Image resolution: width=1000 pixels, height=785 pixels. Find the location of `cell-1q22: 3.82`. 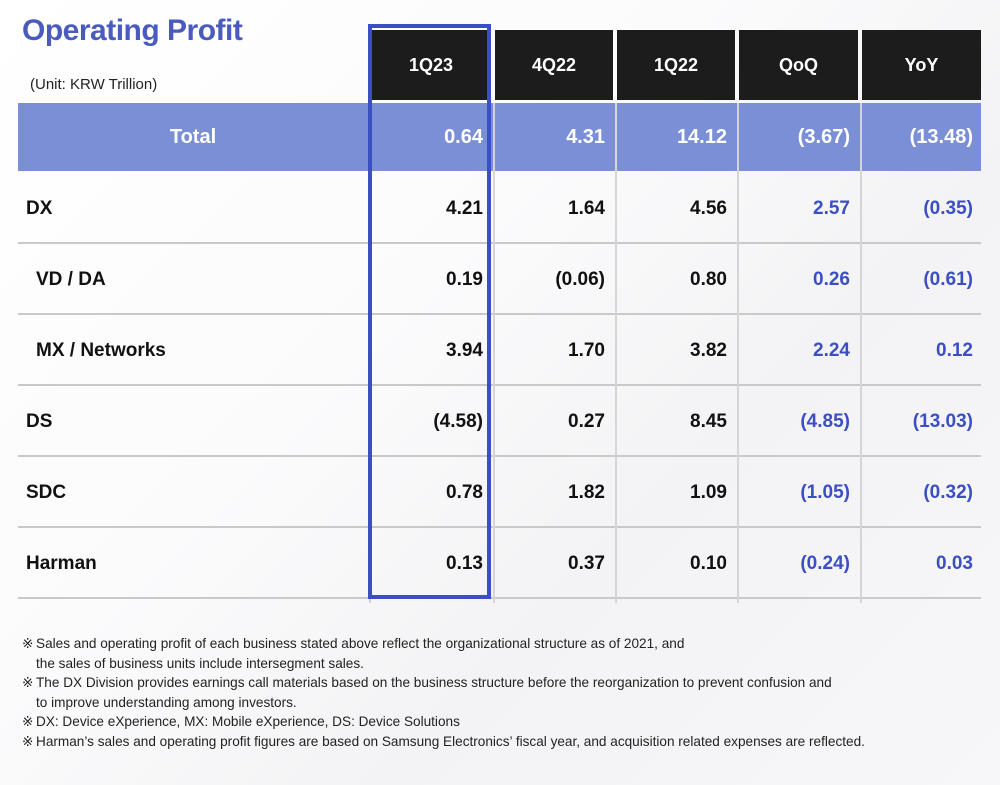

cell-1q22: 3.82 is located at coordinates (708, 350).